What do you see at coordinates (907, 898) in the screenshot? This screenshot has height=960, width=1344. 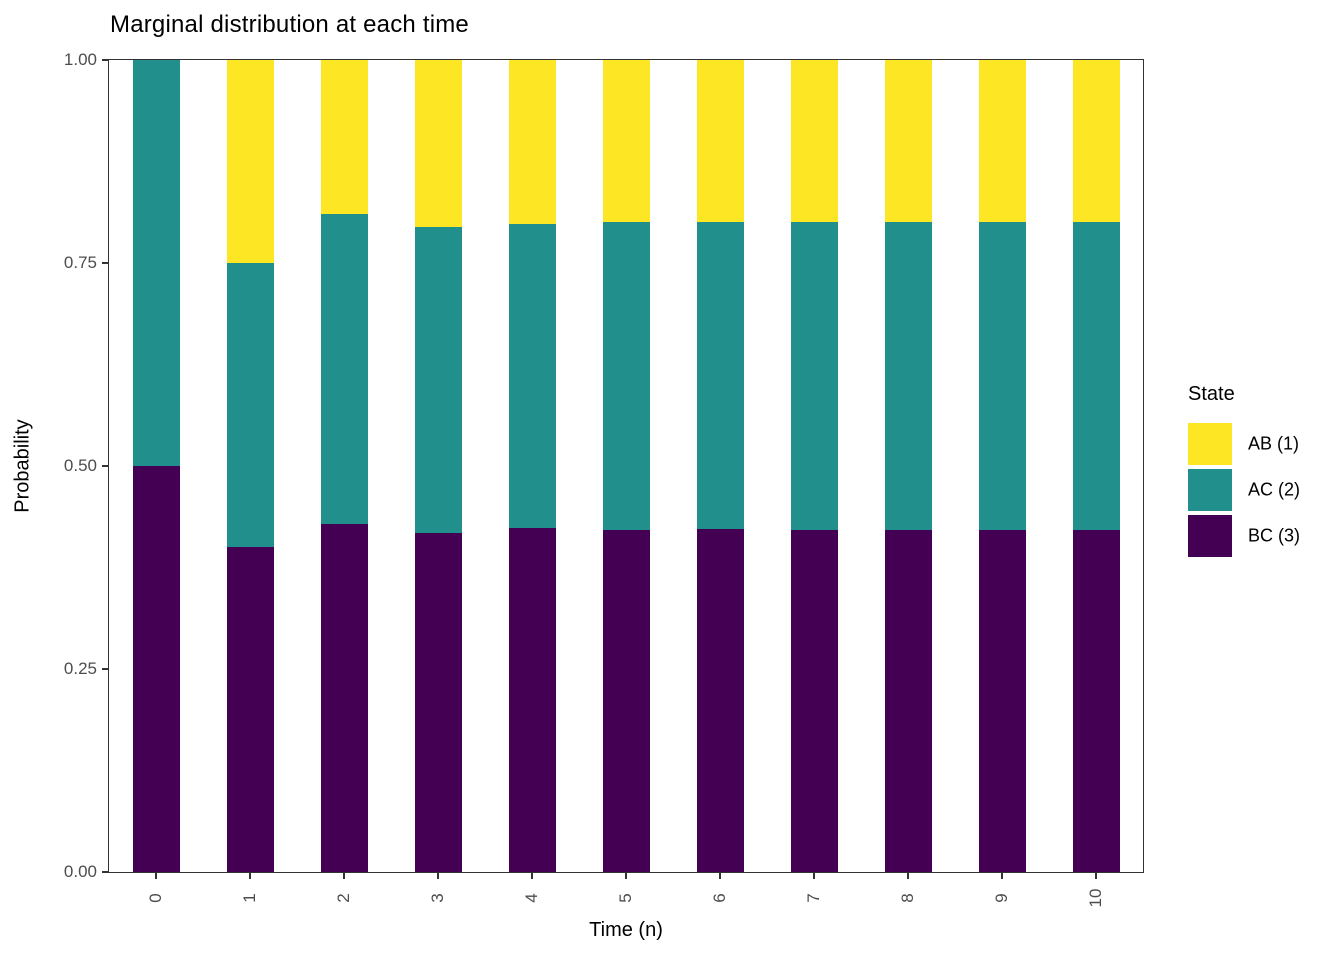 I see `x-tick-label: 8` at bounding box center [907, 898].